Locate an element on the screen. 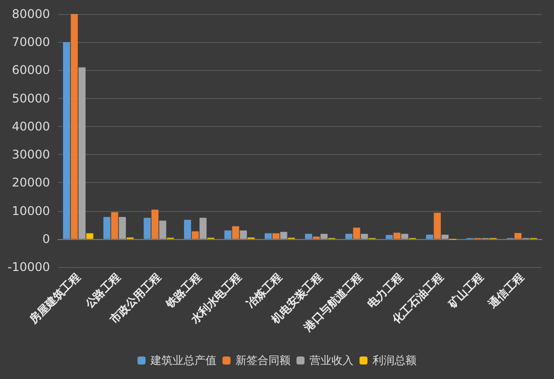 Image resolution: width=554 pixels, height=379 pixels. legend-label: 新签合同额 is located at coordinates (263, 360).